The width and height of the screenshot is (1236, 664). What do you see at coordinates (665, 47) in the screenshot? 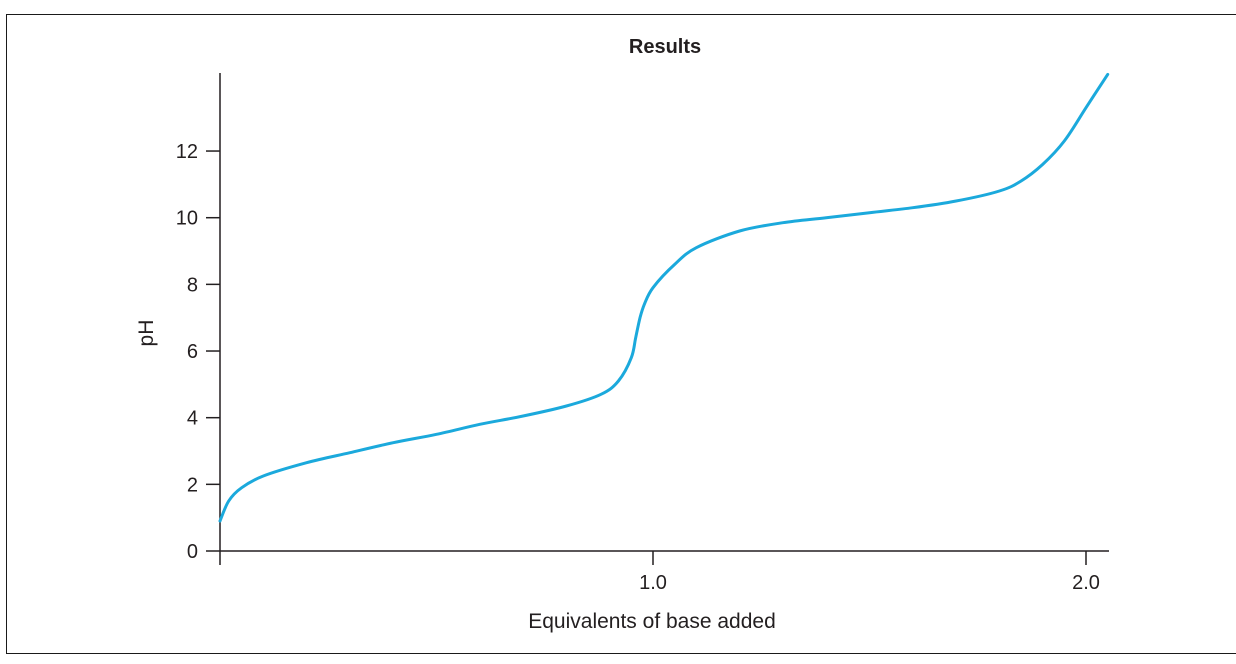
I see `chart-title: Results` at bounding box center [665, 47].